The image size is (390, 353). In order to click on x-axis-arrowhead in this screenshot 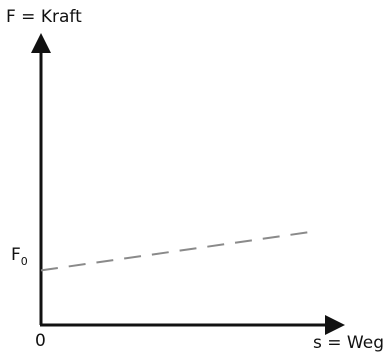, I will do `click(335, 325)`.